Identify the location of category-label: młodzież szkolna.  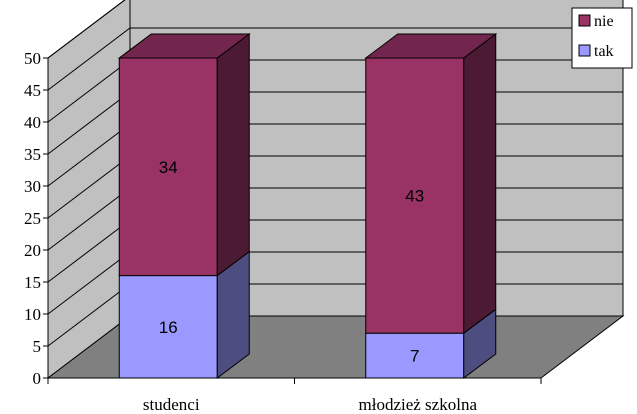
(418, 404).